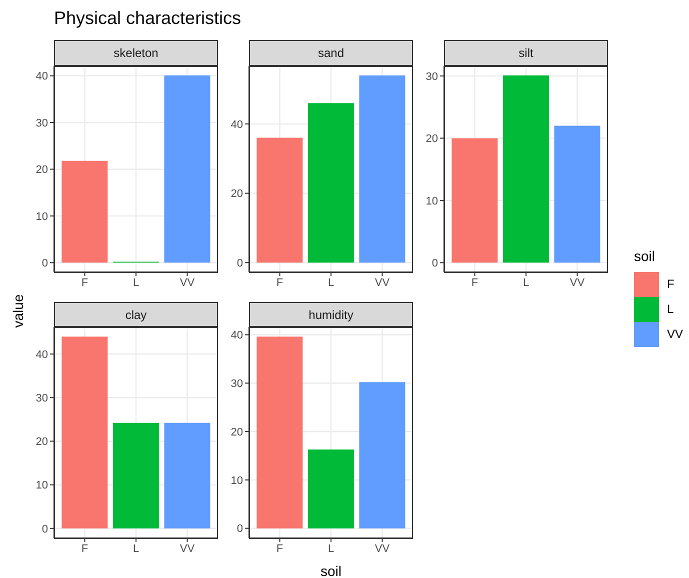  I want to click on legend-title: soil, so click(645, 256).